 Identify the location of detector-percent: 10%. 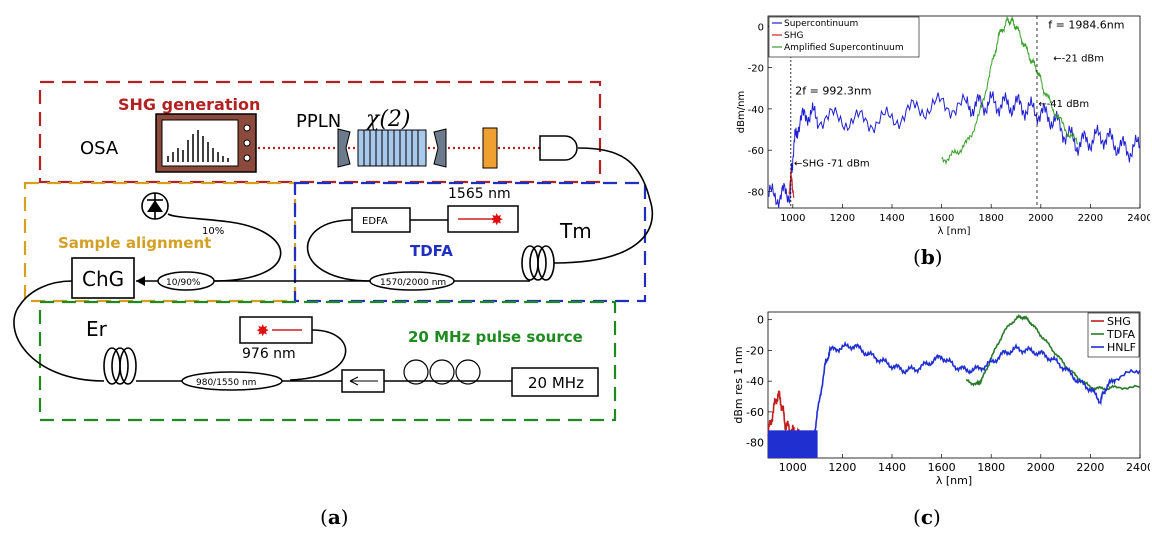
(213, 231).